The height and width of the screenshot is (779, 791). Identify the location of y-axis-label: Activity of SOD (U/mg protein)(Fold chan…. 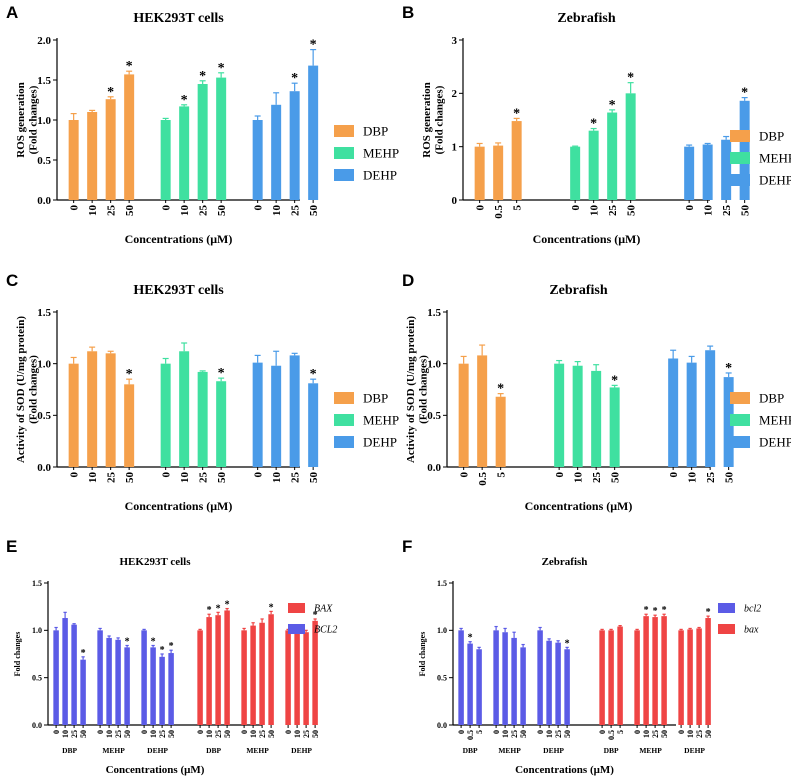
(27, 389).